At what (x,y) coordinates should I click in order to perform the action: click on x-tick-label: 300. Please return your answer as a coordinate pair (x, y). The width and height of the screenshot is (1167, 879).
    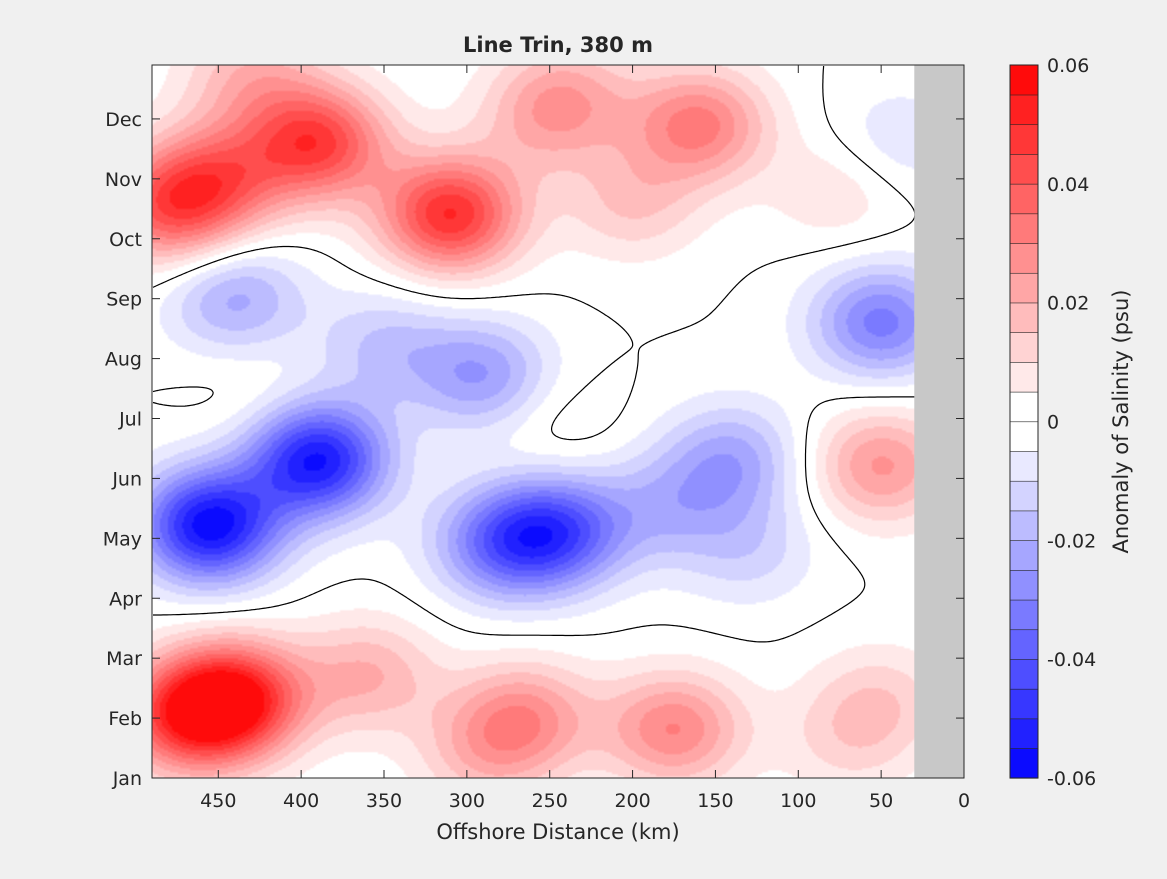
    Looking at the image, I should click on (467, 801).